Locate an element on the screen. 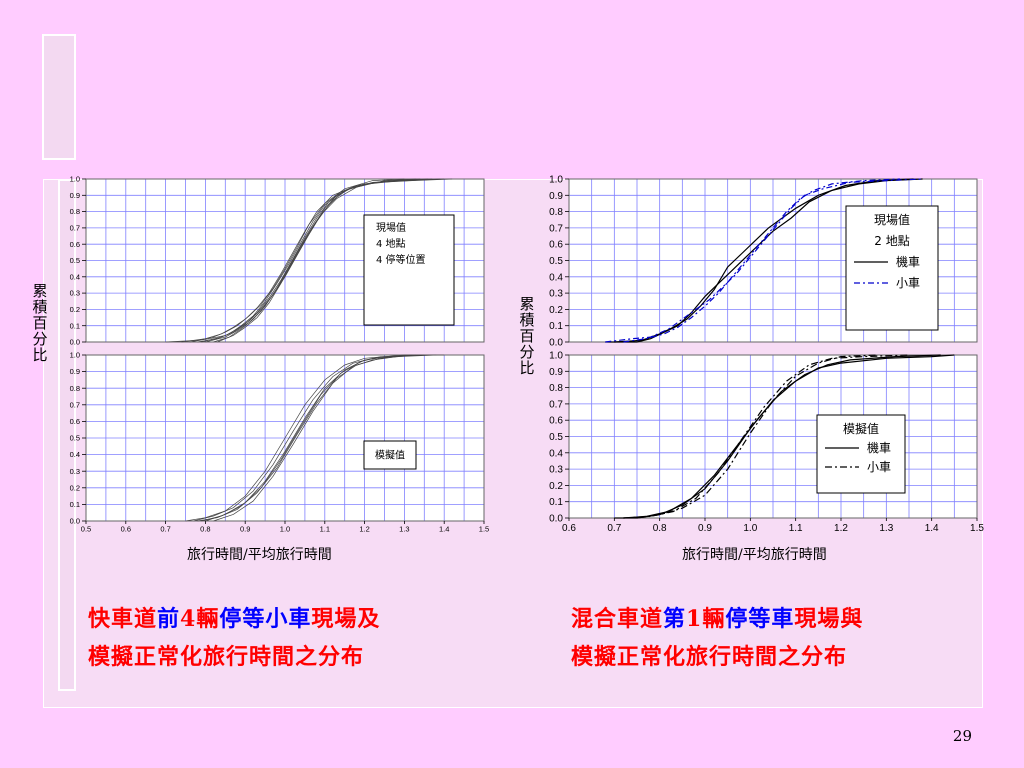  legend-text: 2 地點 is located at coordinates (891, 241).